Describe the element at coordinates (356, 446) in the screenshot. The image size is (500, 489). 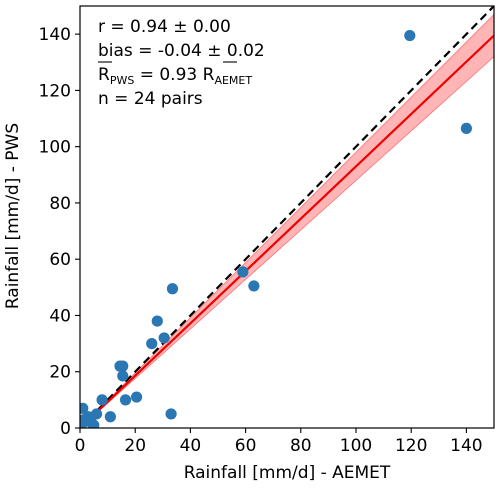
I see `x-tick-label-100: 100` at that location.